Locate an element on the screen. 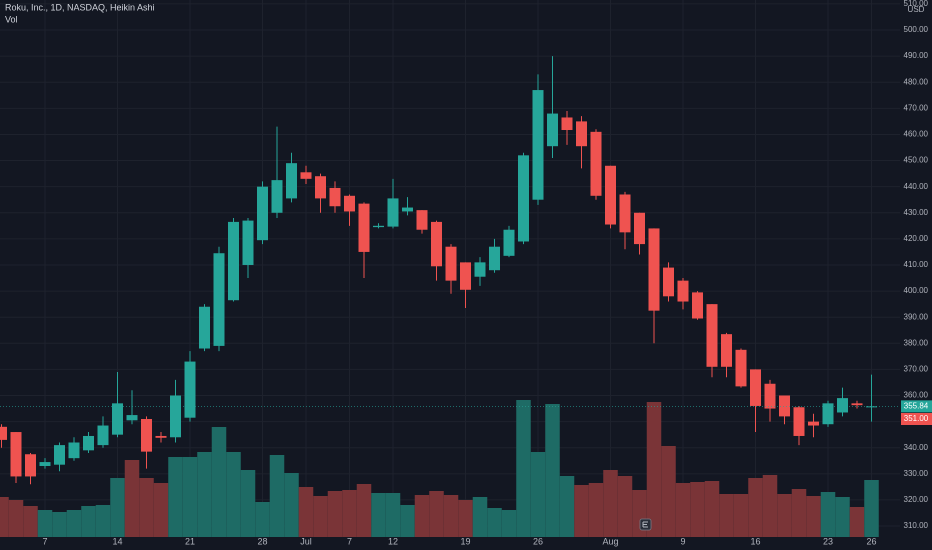 The height and width of the screenshot is (550, 932). x-tick-label: 19 is located at coordinates (465, 541).